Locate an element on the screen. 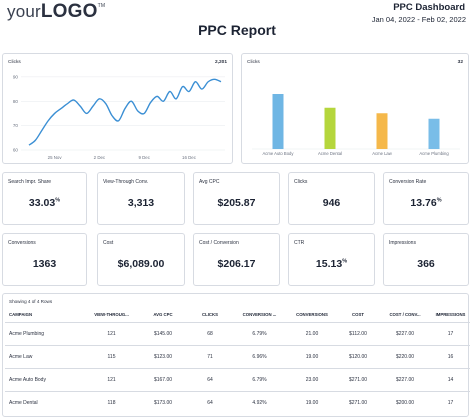 The width and height of the screenshot is (474, 420). kpi-card-view-through-conv: View-Through Conv. 3,313 is located at coordinates (141, 198).